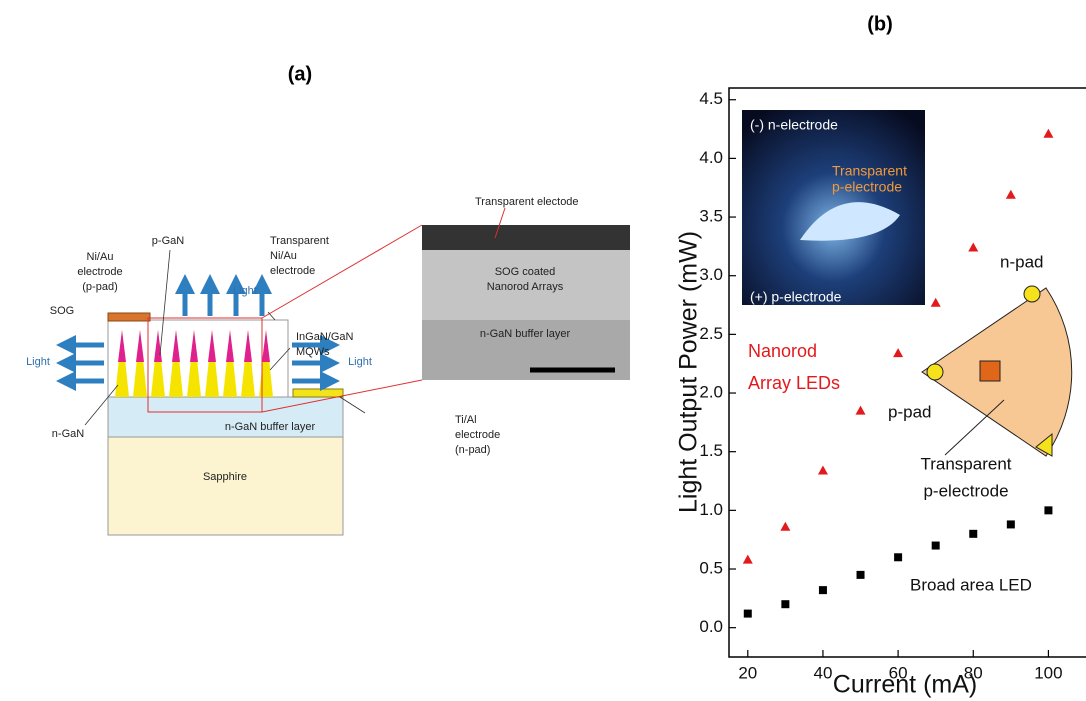  Describe the element at coordinates (472, 450) in the screenshot. I see `label: (n-pad)` at that location.